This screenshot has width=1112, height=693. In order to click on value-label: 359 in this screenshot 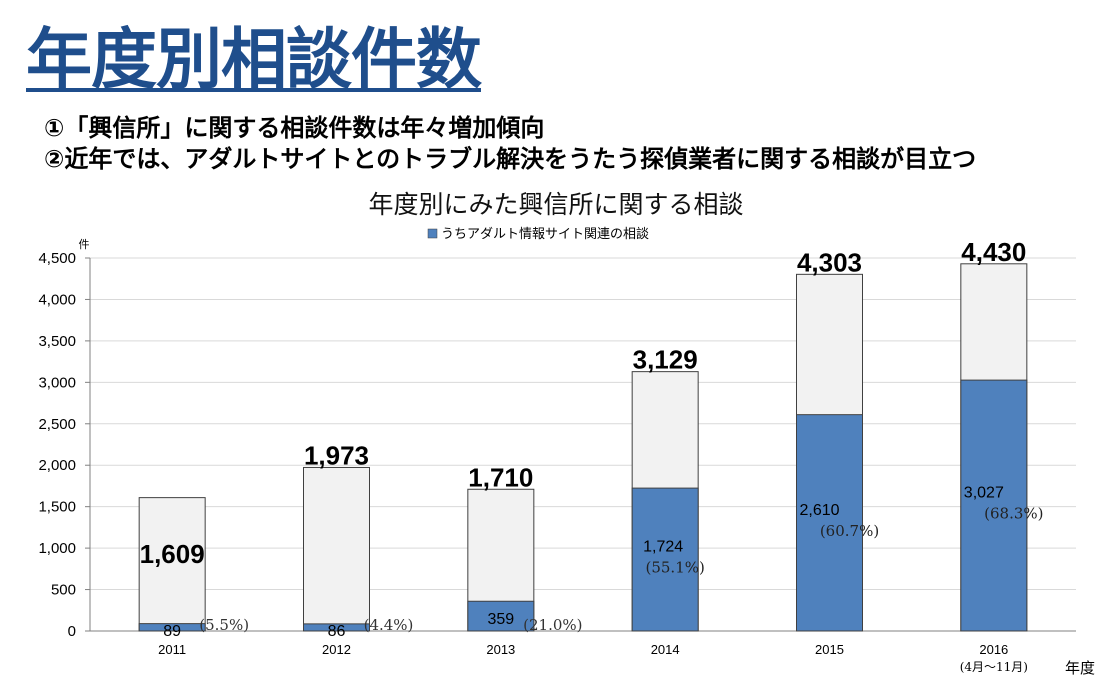, I will do `click(500, 619)`.